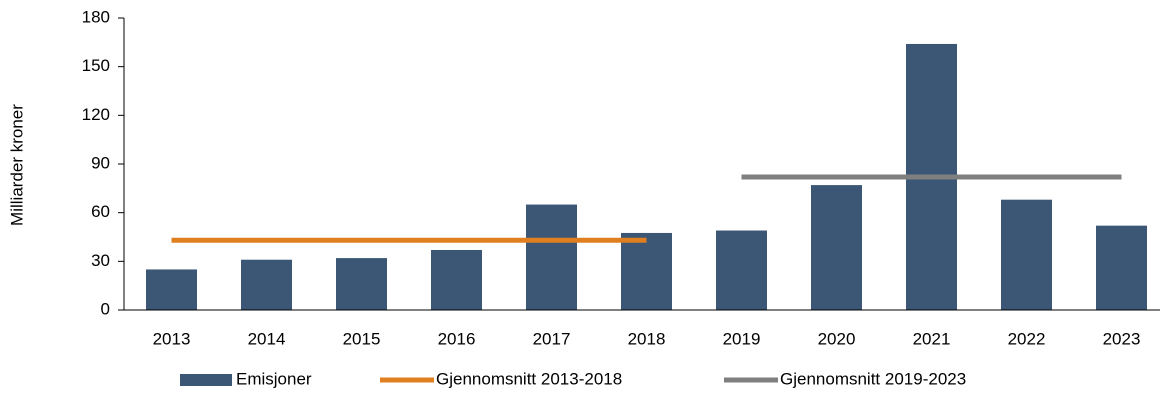  Describe the element at coordinates (105, 308) in the screenshot. I see `y-tick-label: 0` at that location.